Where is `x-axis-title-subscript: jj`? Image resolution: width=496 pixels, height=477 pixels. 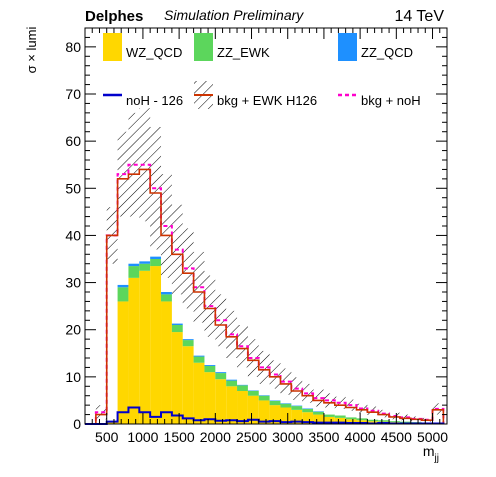
x-axis-title-subscript: jj is located at coordinates (436, 458).